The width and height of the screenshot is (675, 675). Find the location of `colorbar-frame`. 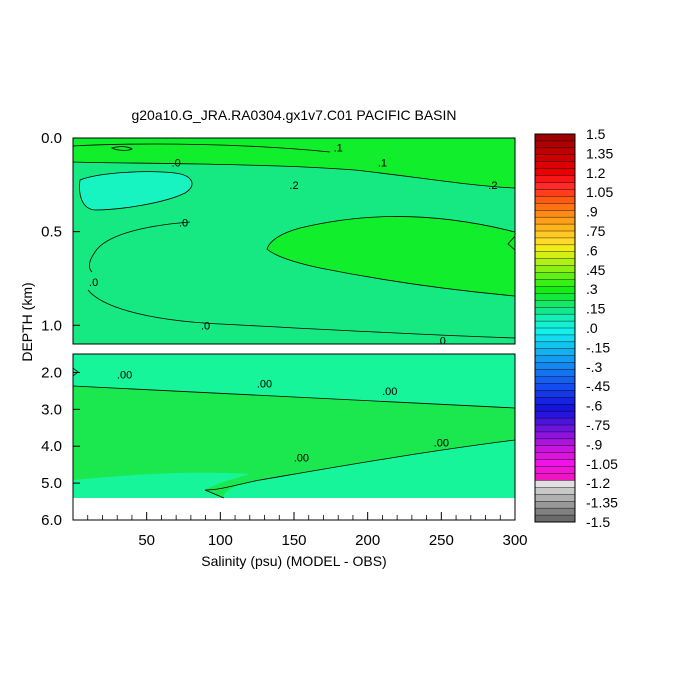

colorbar-frame is located at coordinates (555, 328).